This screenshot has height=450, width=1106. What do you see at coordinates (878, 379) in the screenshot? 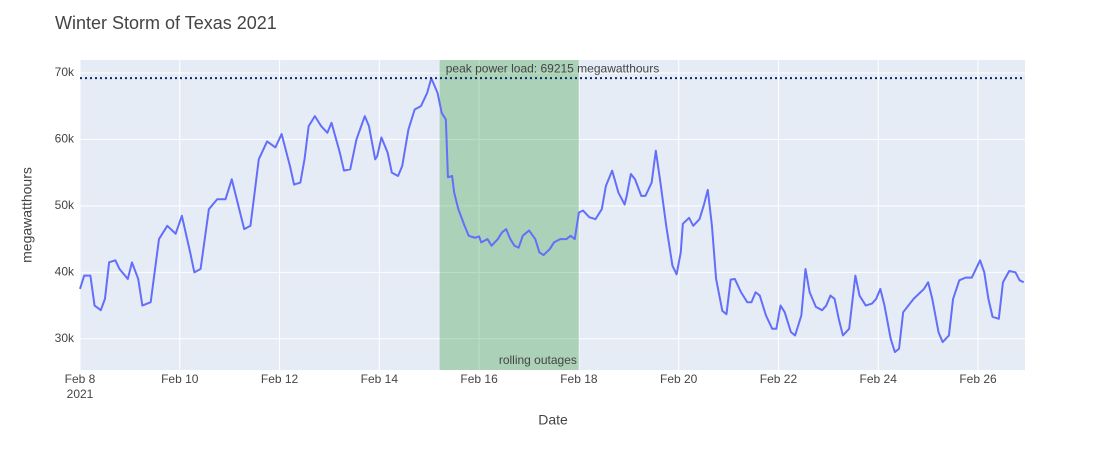
I see `x-tick-label: Feb 24` at bounding box center [878, 379].